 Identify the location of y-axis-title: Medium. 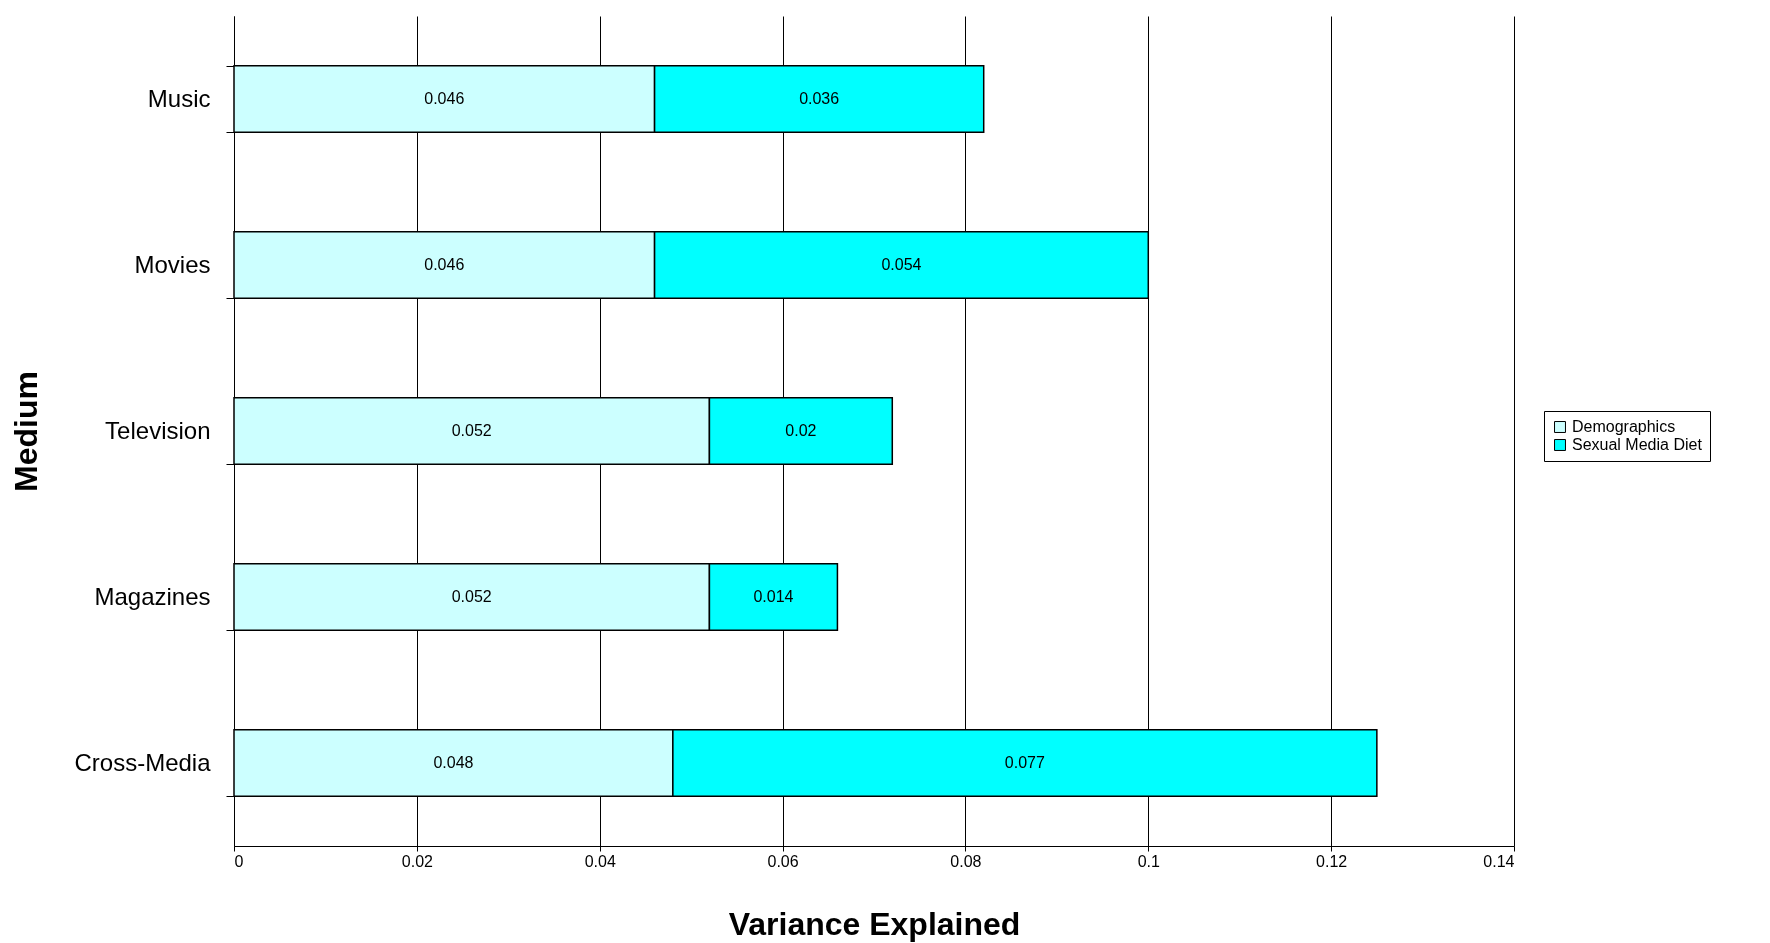
(26, 431).